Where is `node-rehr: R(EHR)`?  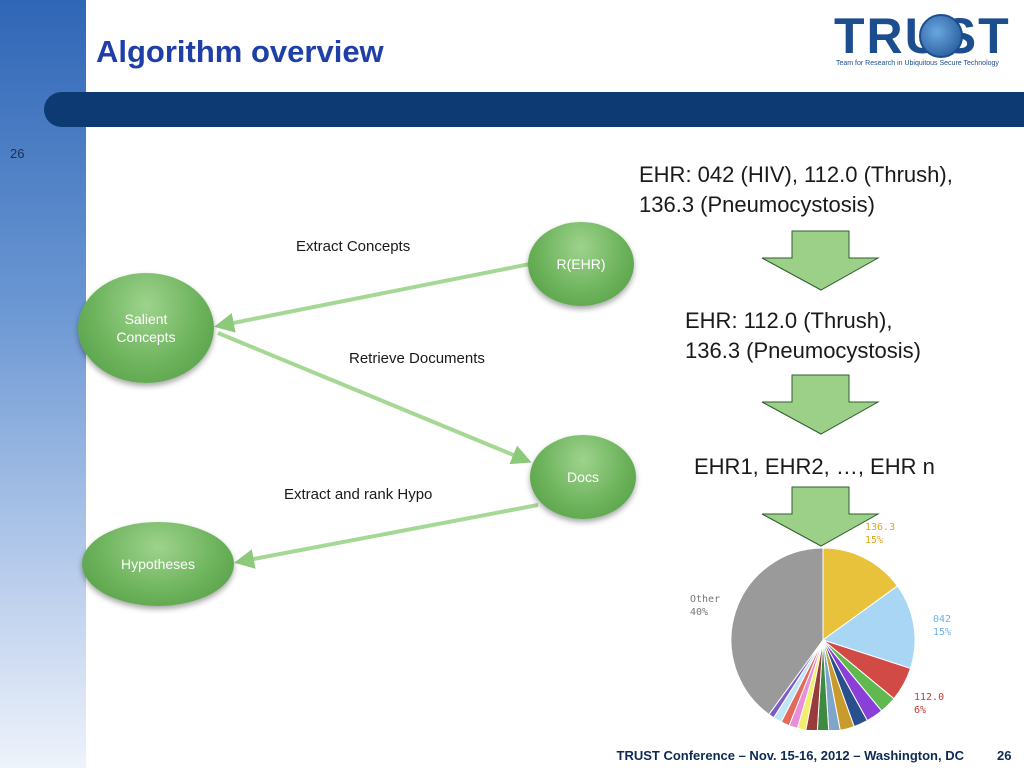 node-rehr: R(EHR) is located at coordinates (581, 264).